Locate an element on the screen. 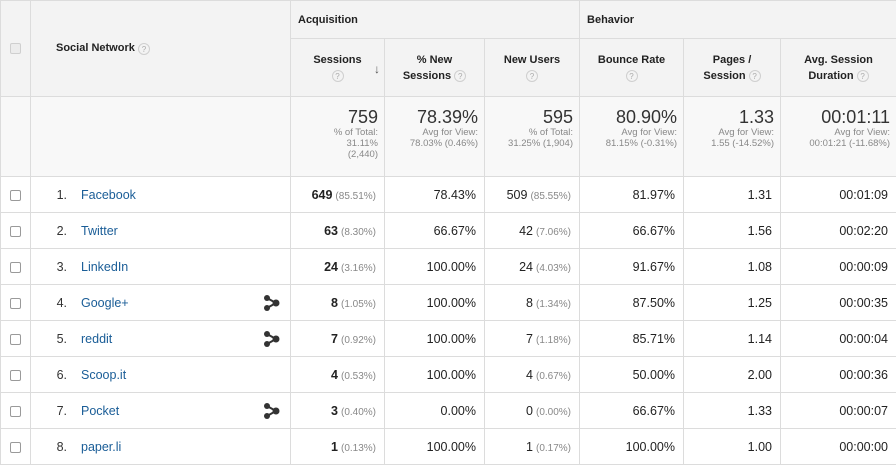 This screenshot has height=469, width=896. pages-total: 1.33 Avg for View: 1.55 (-14.52%) is located at coordinates (732, 136).